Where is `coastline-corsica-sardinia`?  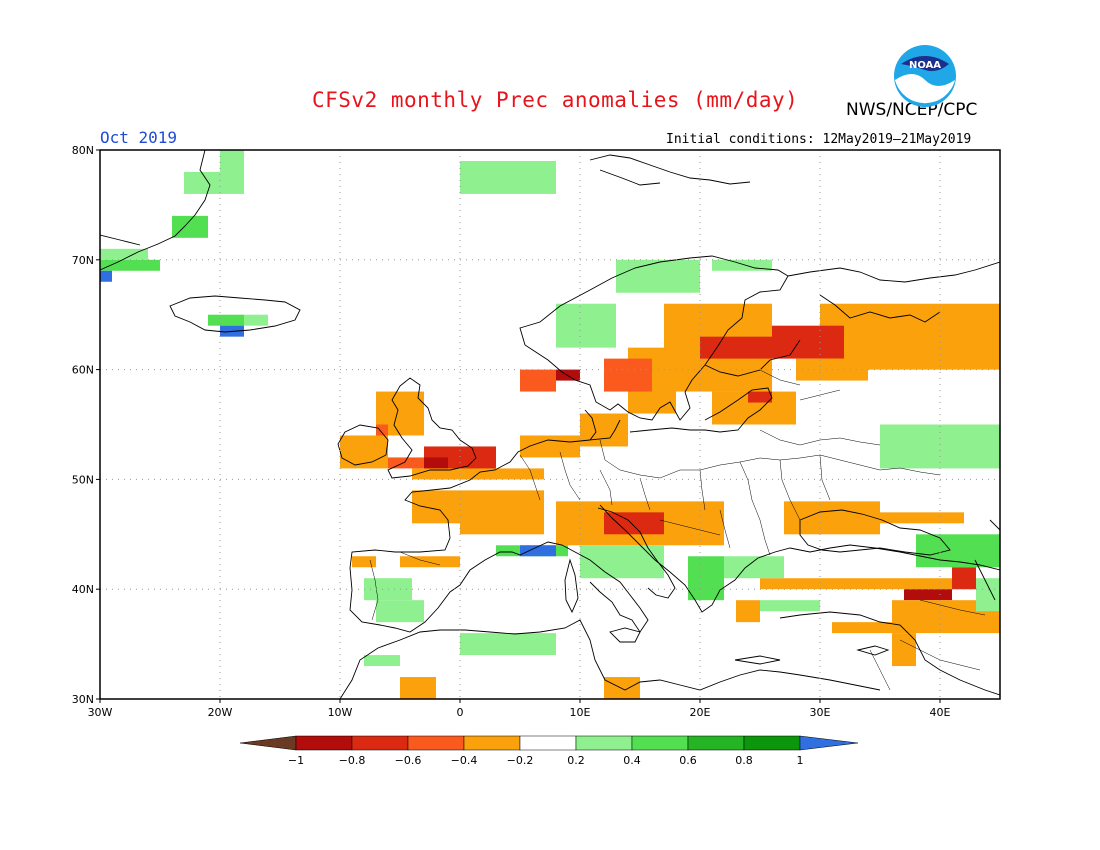
coastline-corsica-sardinia is located at coordinates (571, 586).